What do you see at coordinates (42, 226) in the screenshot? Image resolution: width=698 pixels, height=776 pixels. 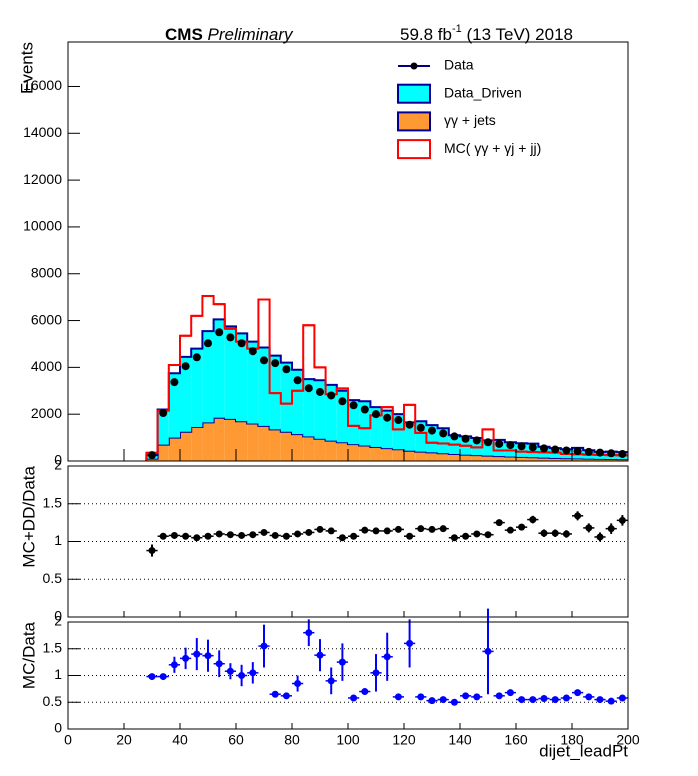 I see `y-tick-label: 10000` at bounding box center [42, 226].